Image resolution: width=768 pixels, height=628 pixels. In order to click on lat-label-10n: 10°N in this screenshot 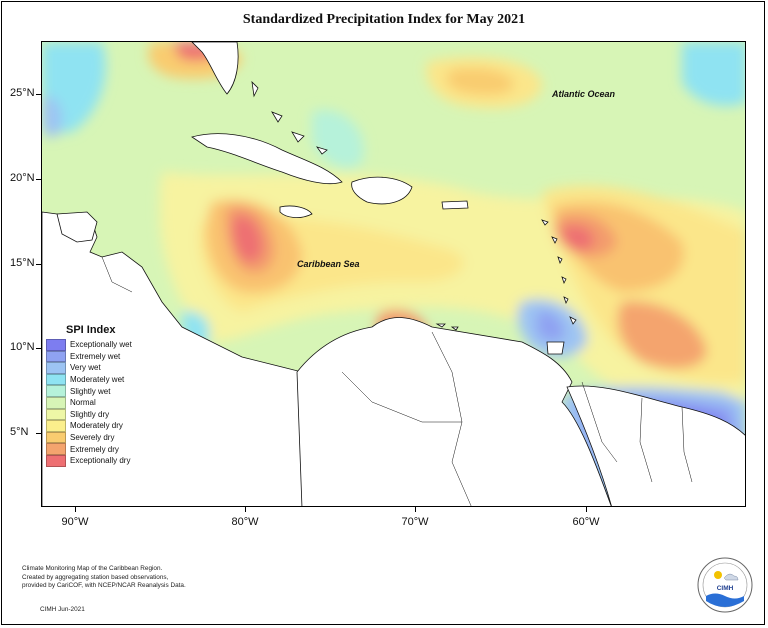, I will do `click(22, 347)`.